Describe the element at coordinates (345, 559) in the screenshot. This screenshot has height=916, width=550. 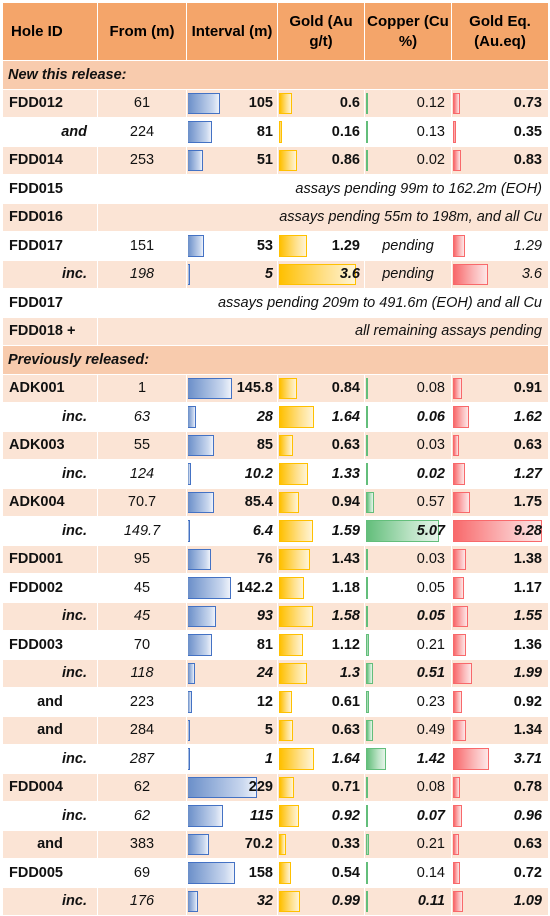
I see `gold-value: 1.43` at that location.